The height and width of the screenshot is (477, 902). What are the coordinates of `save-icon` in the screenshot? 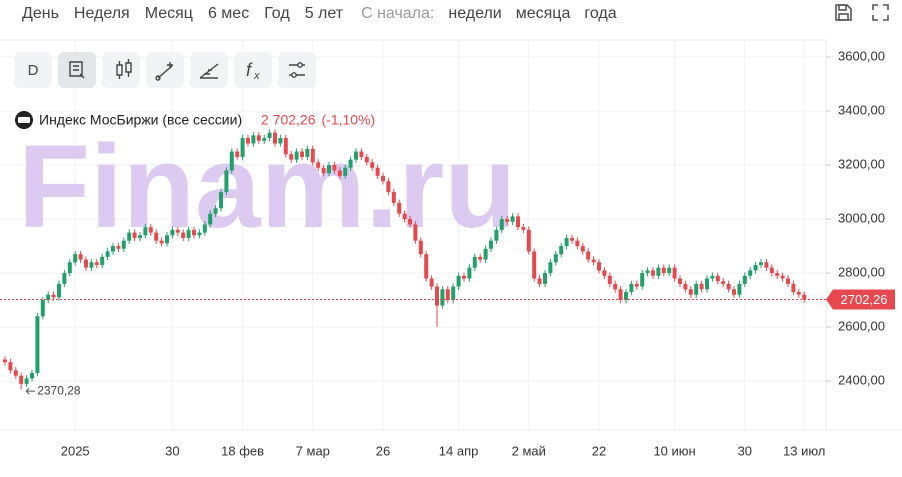 It's located at (843, 12).